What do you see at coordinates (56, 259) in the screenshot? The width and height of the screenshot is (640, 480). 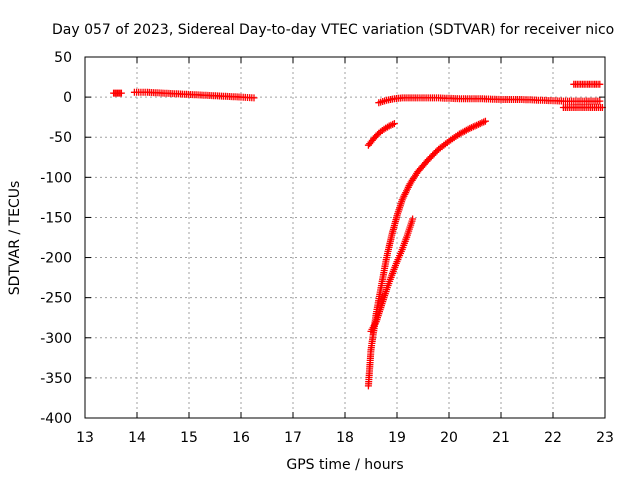 I see `y-tick-label: -200` at bounding box center [56, 259].